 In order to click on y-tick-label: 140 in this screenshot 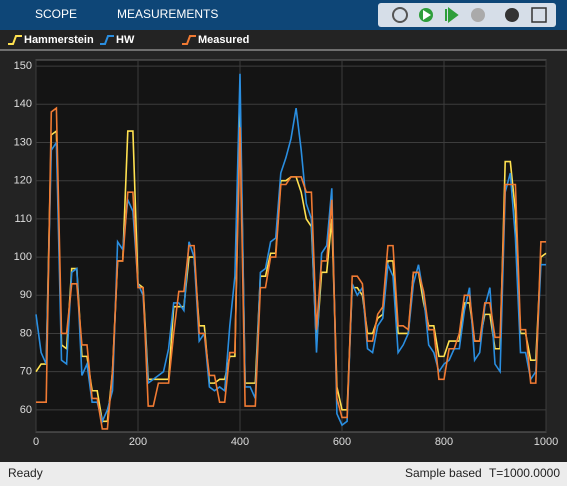, I will do `click(23, 104)`.